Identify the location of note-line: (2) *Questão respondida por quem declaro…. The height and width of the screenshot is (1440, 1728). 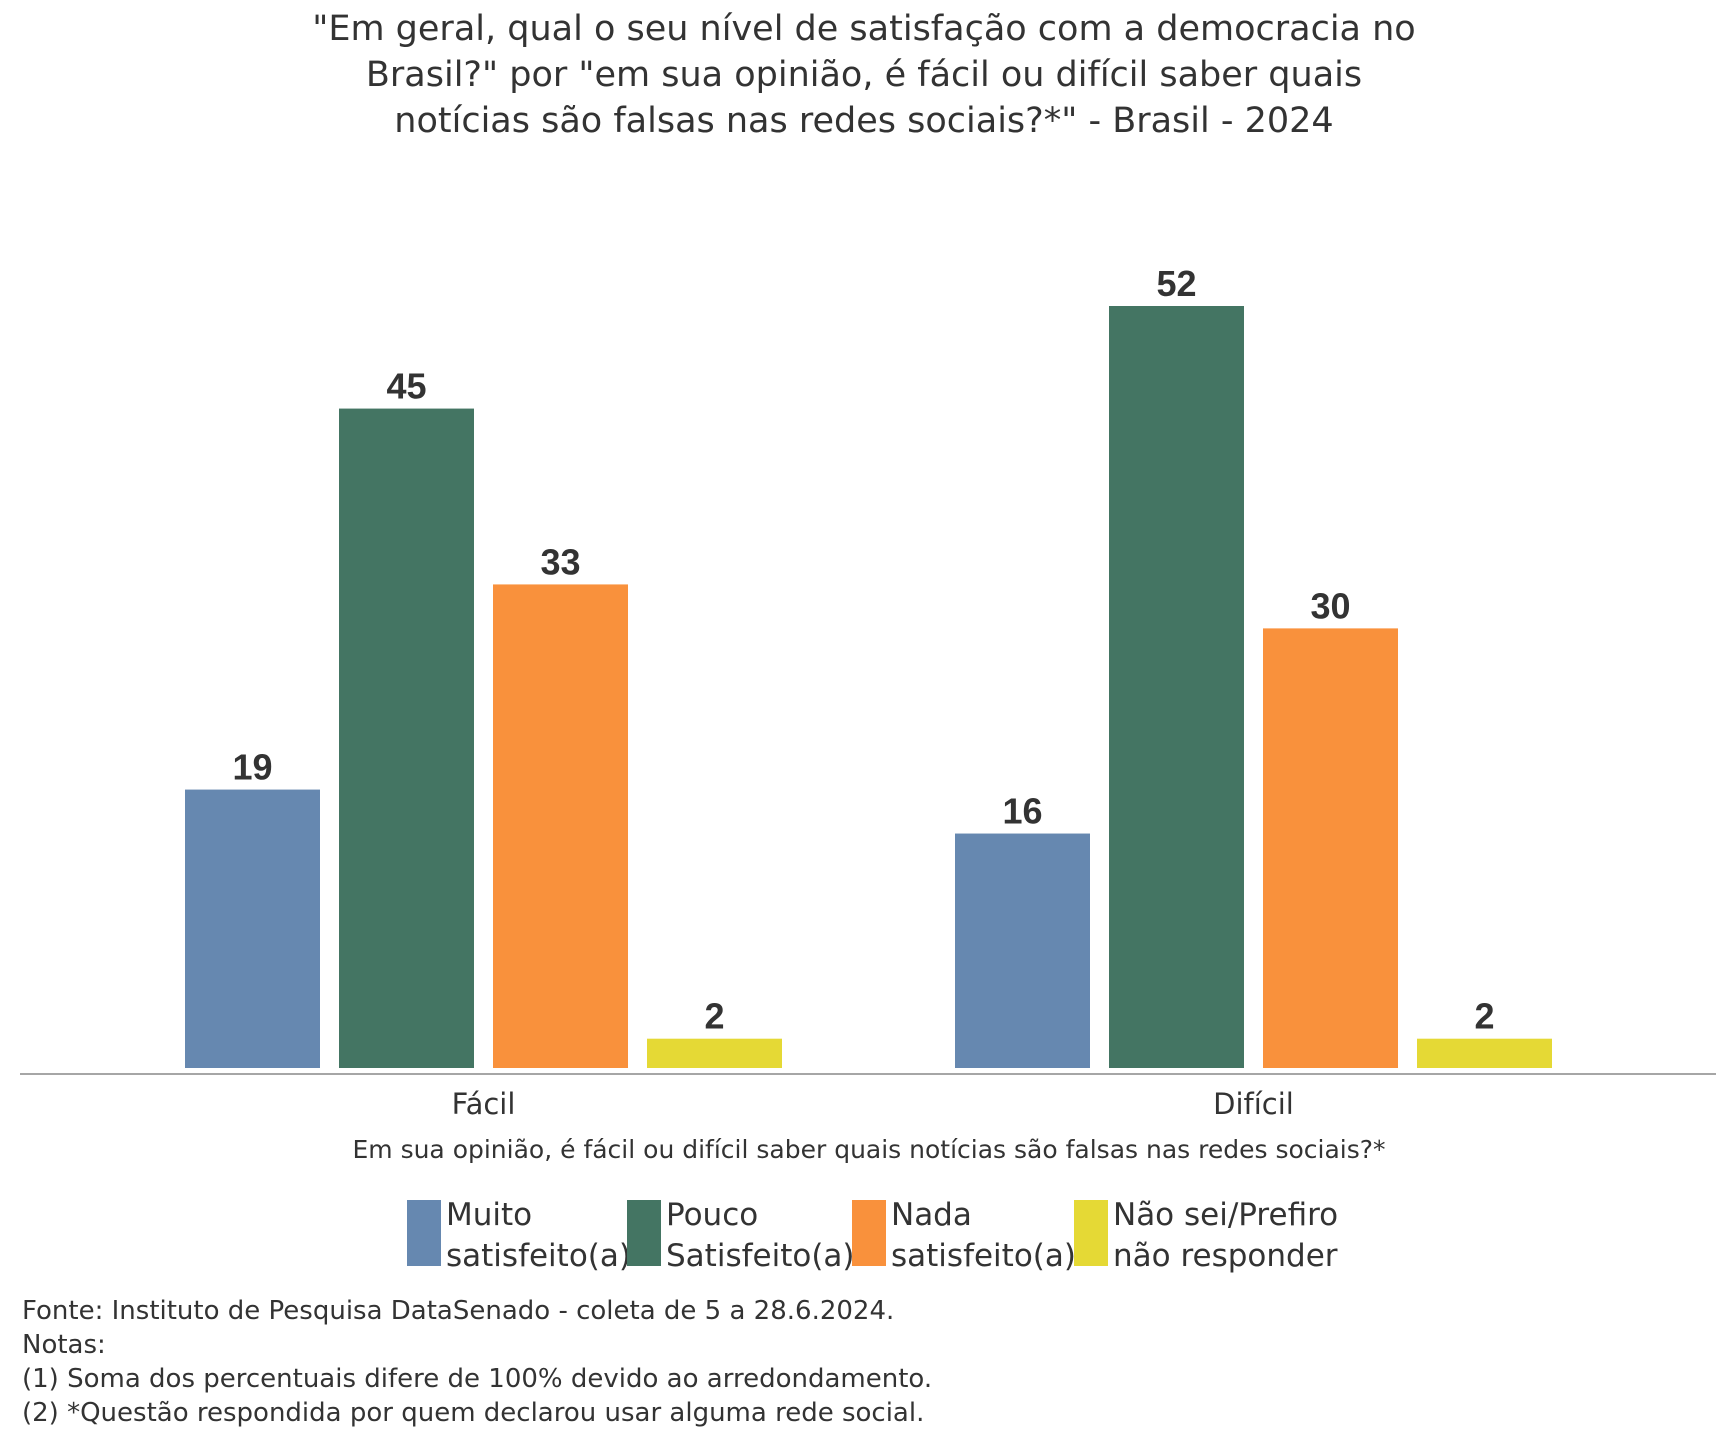
(473, 1413).